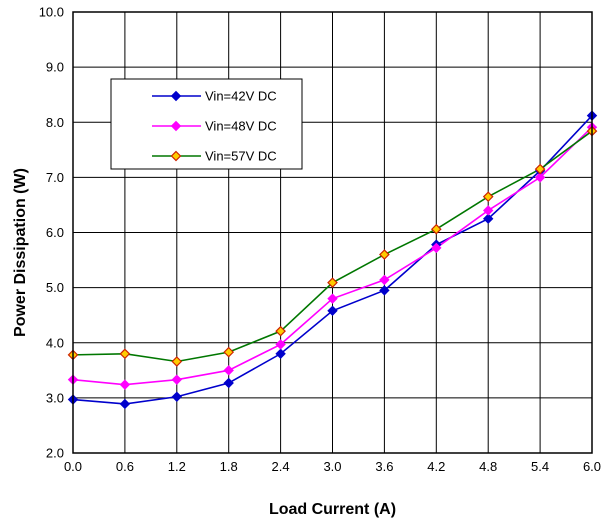 The image size is (601, 524). Describe the element at coordinates (229, 466) in the screenshot. I see `x-tick-label: 1.8` at that location.